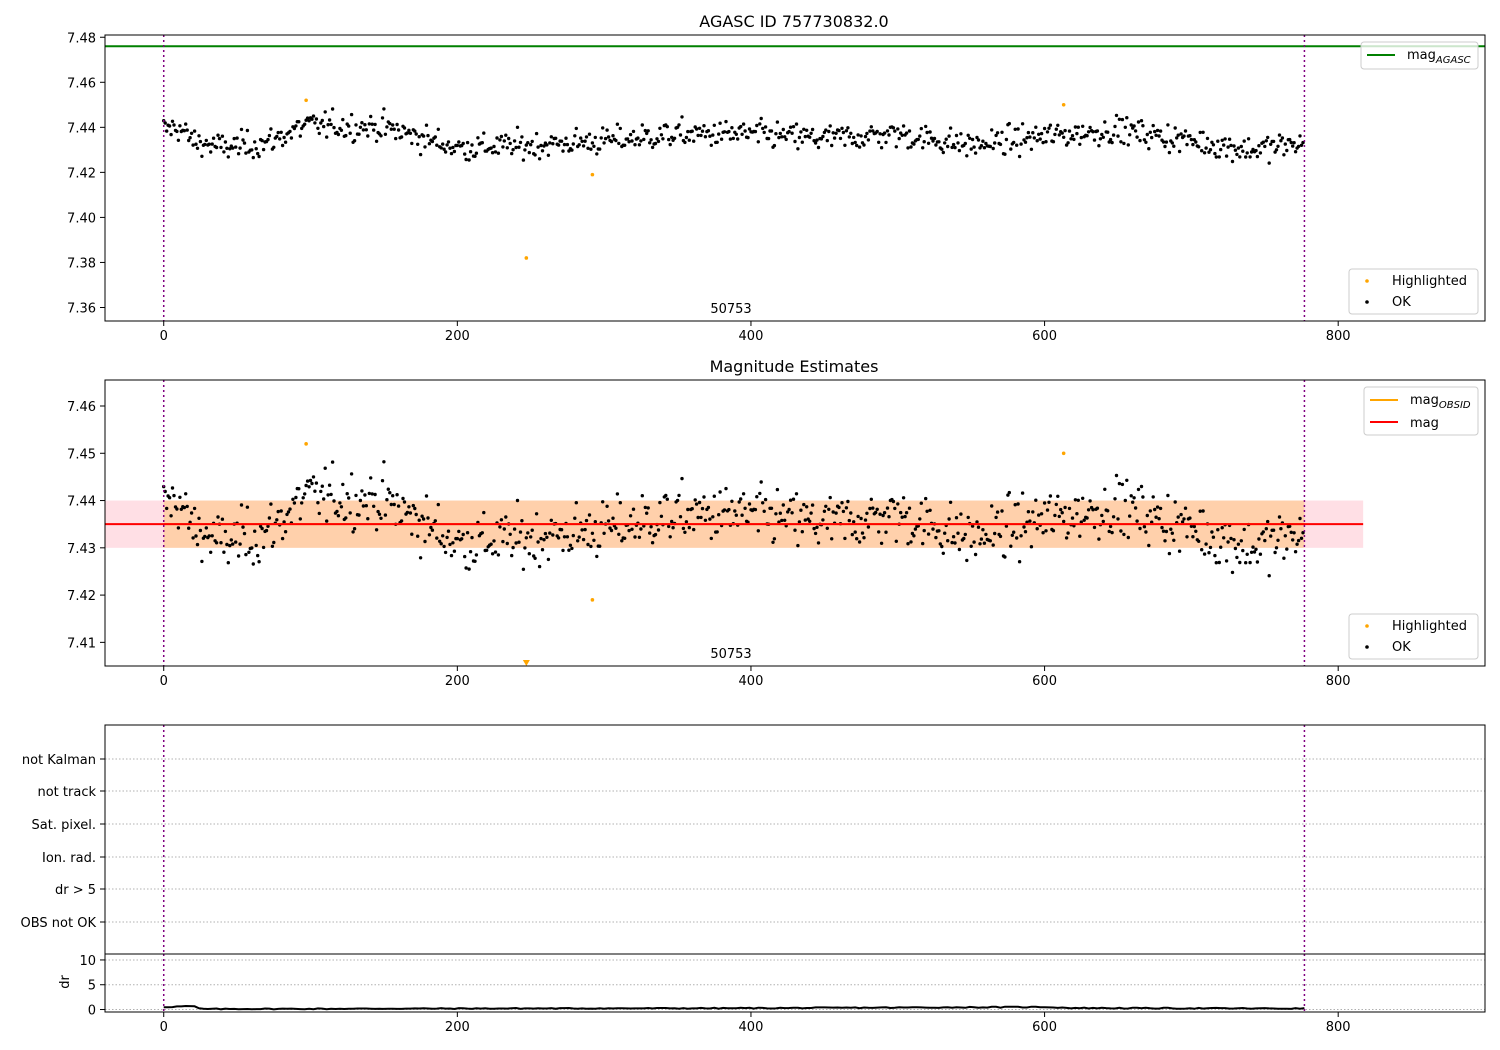 This screenshot has width=1500, height=1050. I want to click on dr-panel-x-tick-label: 800, so click(1338, 1027).